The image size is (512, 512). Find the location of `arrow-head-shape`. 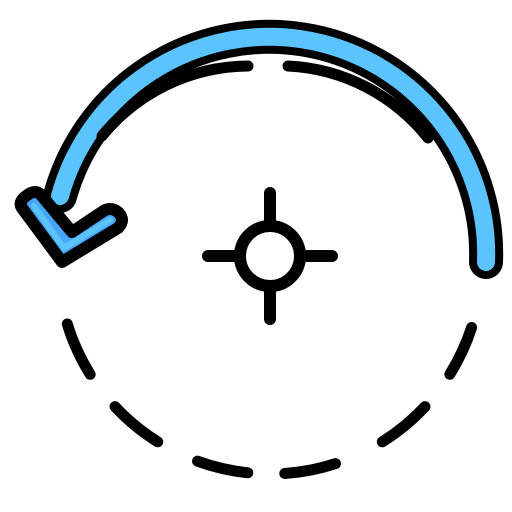

arrow-head-shape is located at coordinates (71, 227).